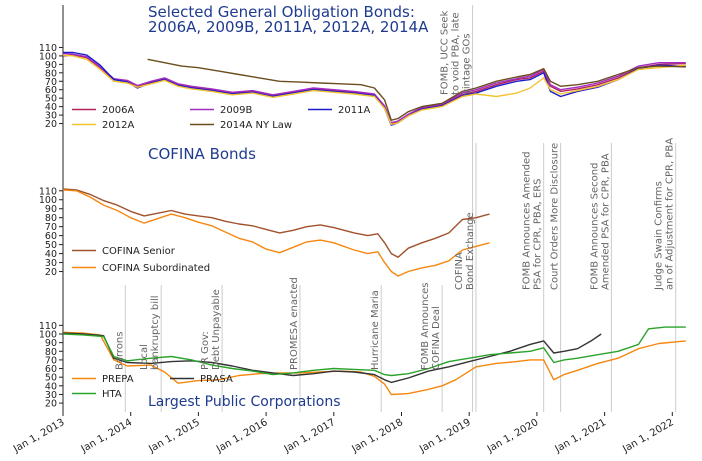 This screenshot has width=702, height=461. What do you see at coordinates (294, 323) in the screenshot?
I see `event-label: PROMESA enacted` at bounding box center [294, 323].